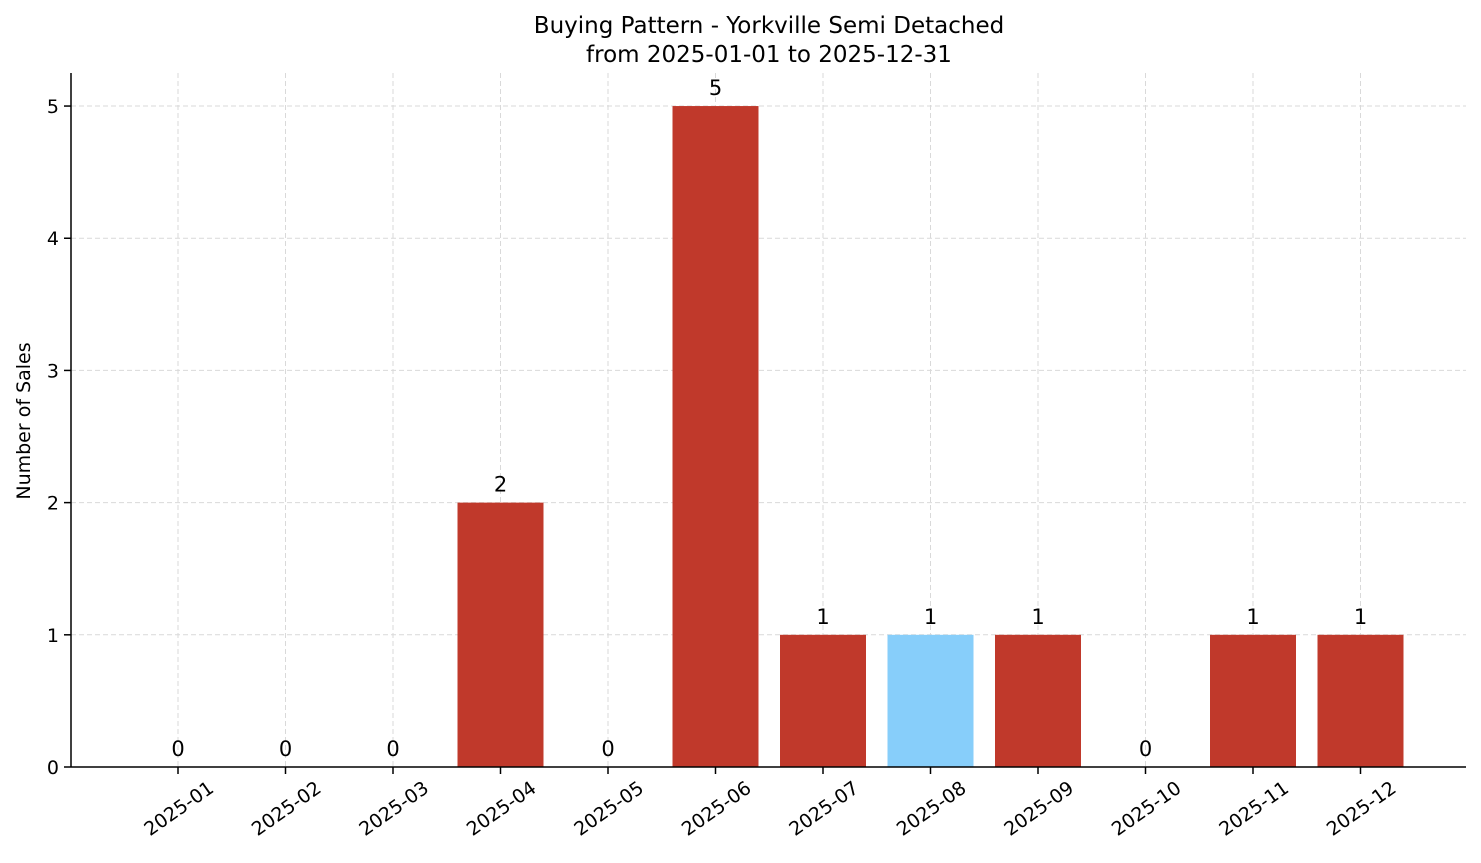  I want to click on x-tick-label: 2025-11, so click(1254, 809).